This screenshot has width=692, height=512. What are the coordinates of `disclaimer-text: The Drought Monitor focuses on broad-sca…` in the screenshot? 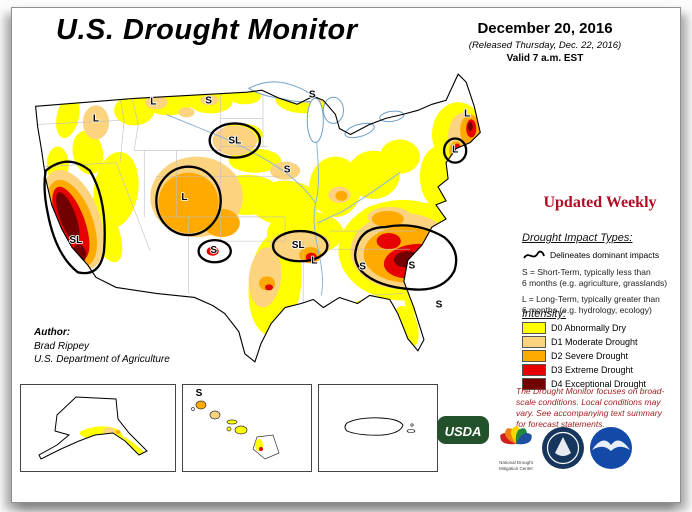 It's located at (590, 408).